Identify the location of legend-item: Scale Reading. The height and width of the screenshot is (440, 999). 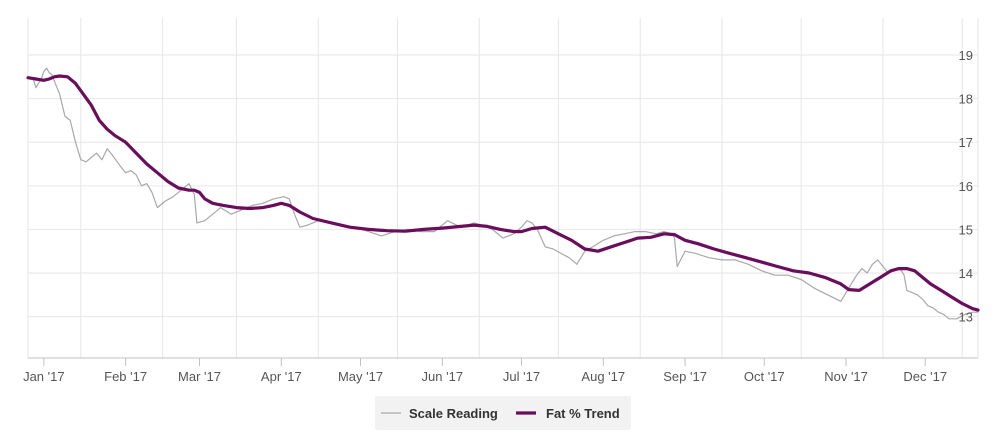
(439, 413).